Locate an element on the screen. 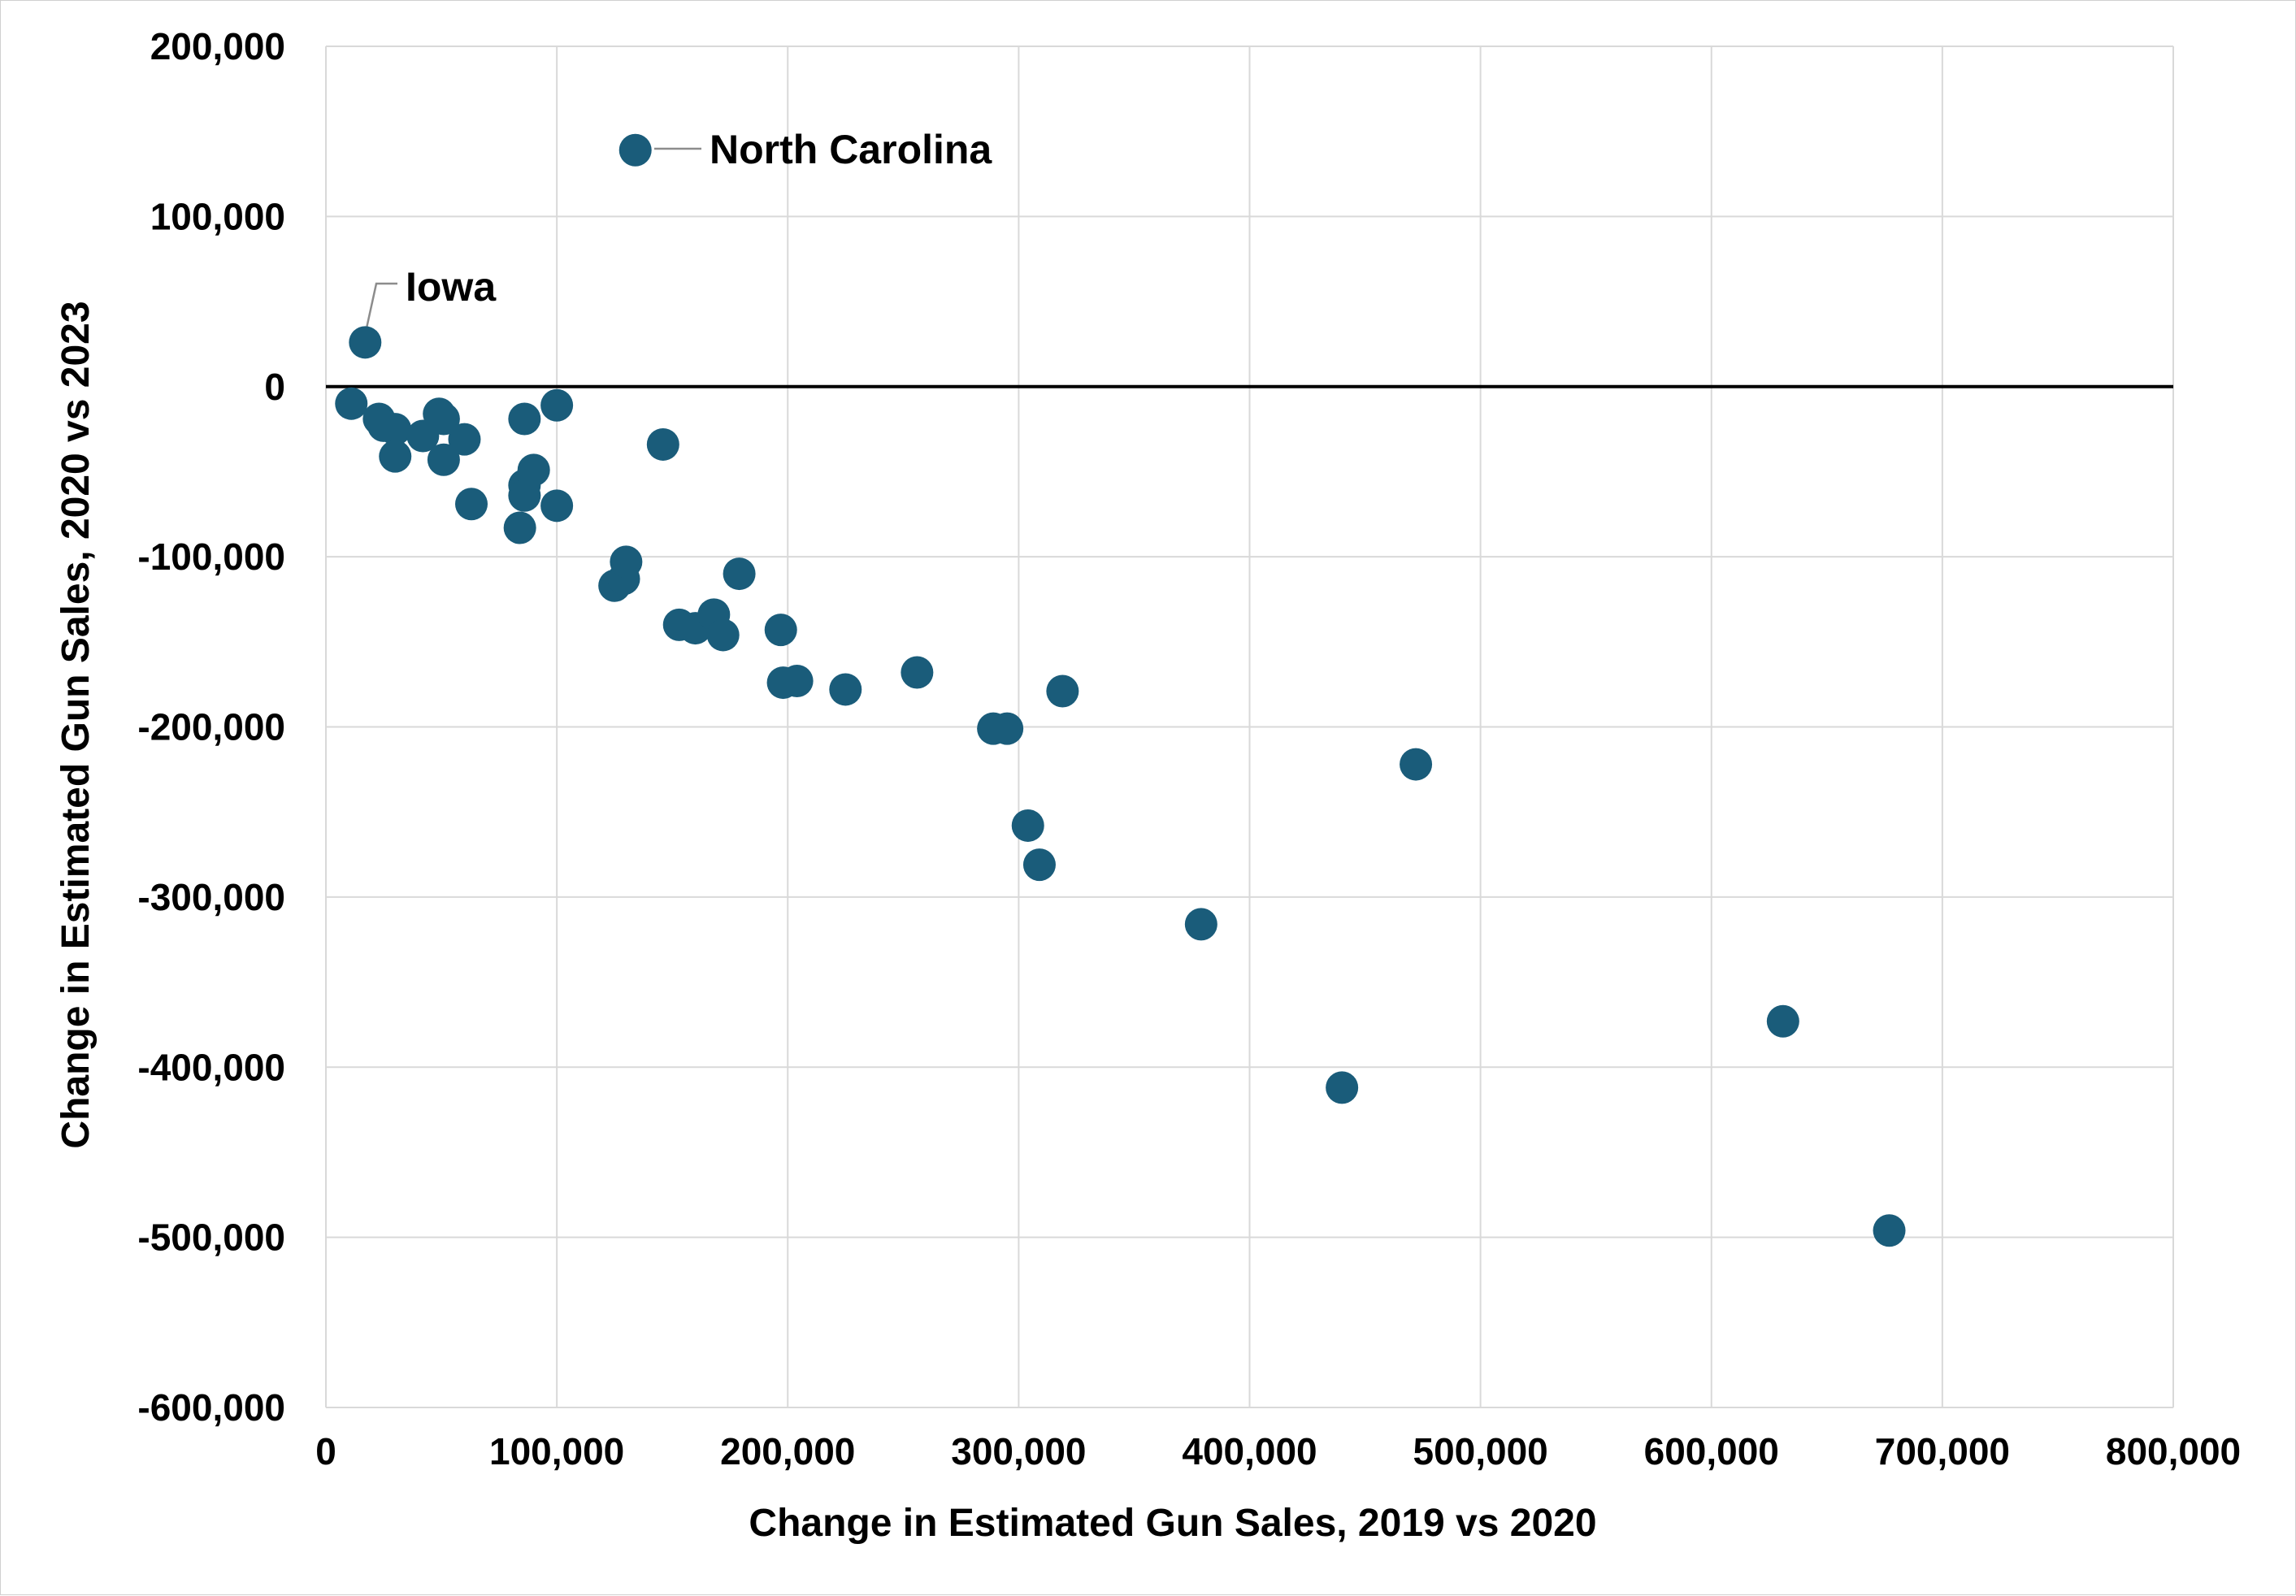  x-tick-label: 400,000 is located at coordinates (1249, 1451).